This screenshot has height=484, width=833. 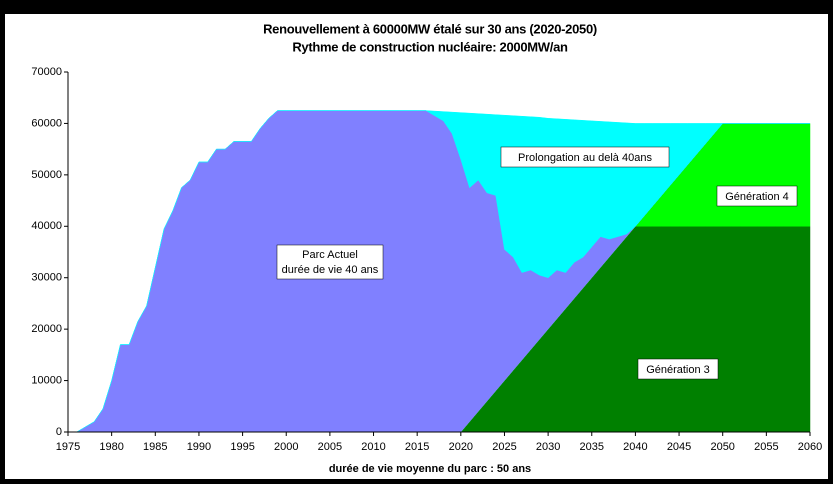 What do you see at coordinates (46, 72) in the screenshot?
I see `y-tick-label: 70000` at bounding box center [46, 72].